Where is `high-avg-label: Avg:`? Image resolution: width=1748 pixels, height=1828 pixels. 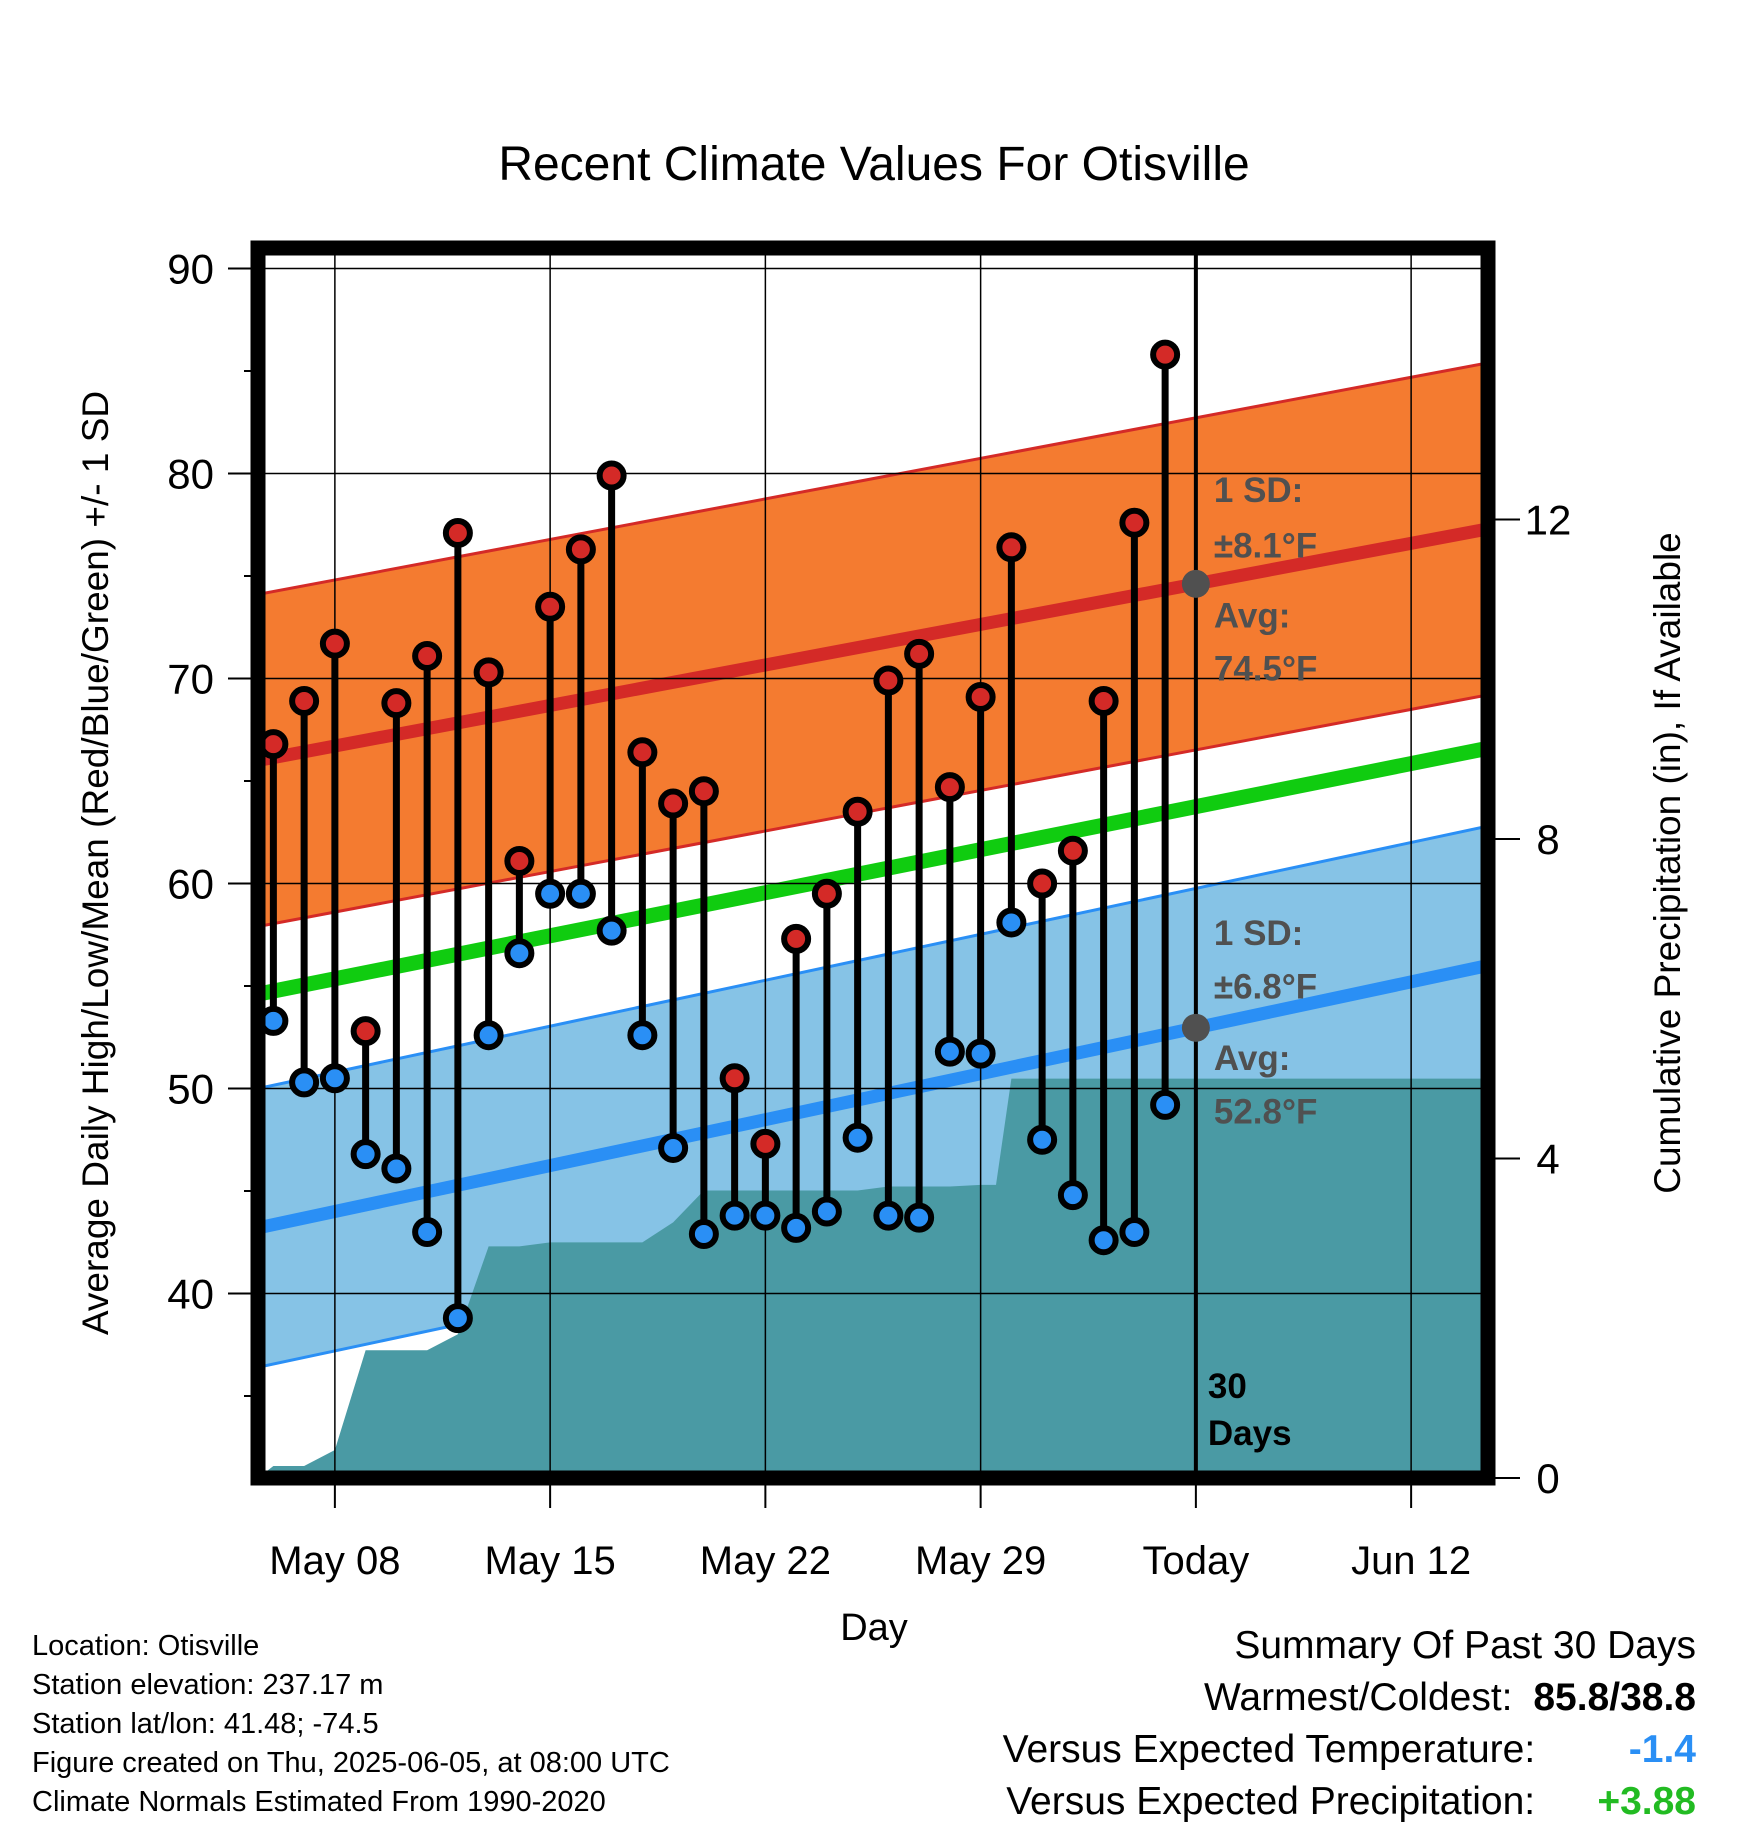
high-avg-label: Avg: is located at coordinates (1252, 615).